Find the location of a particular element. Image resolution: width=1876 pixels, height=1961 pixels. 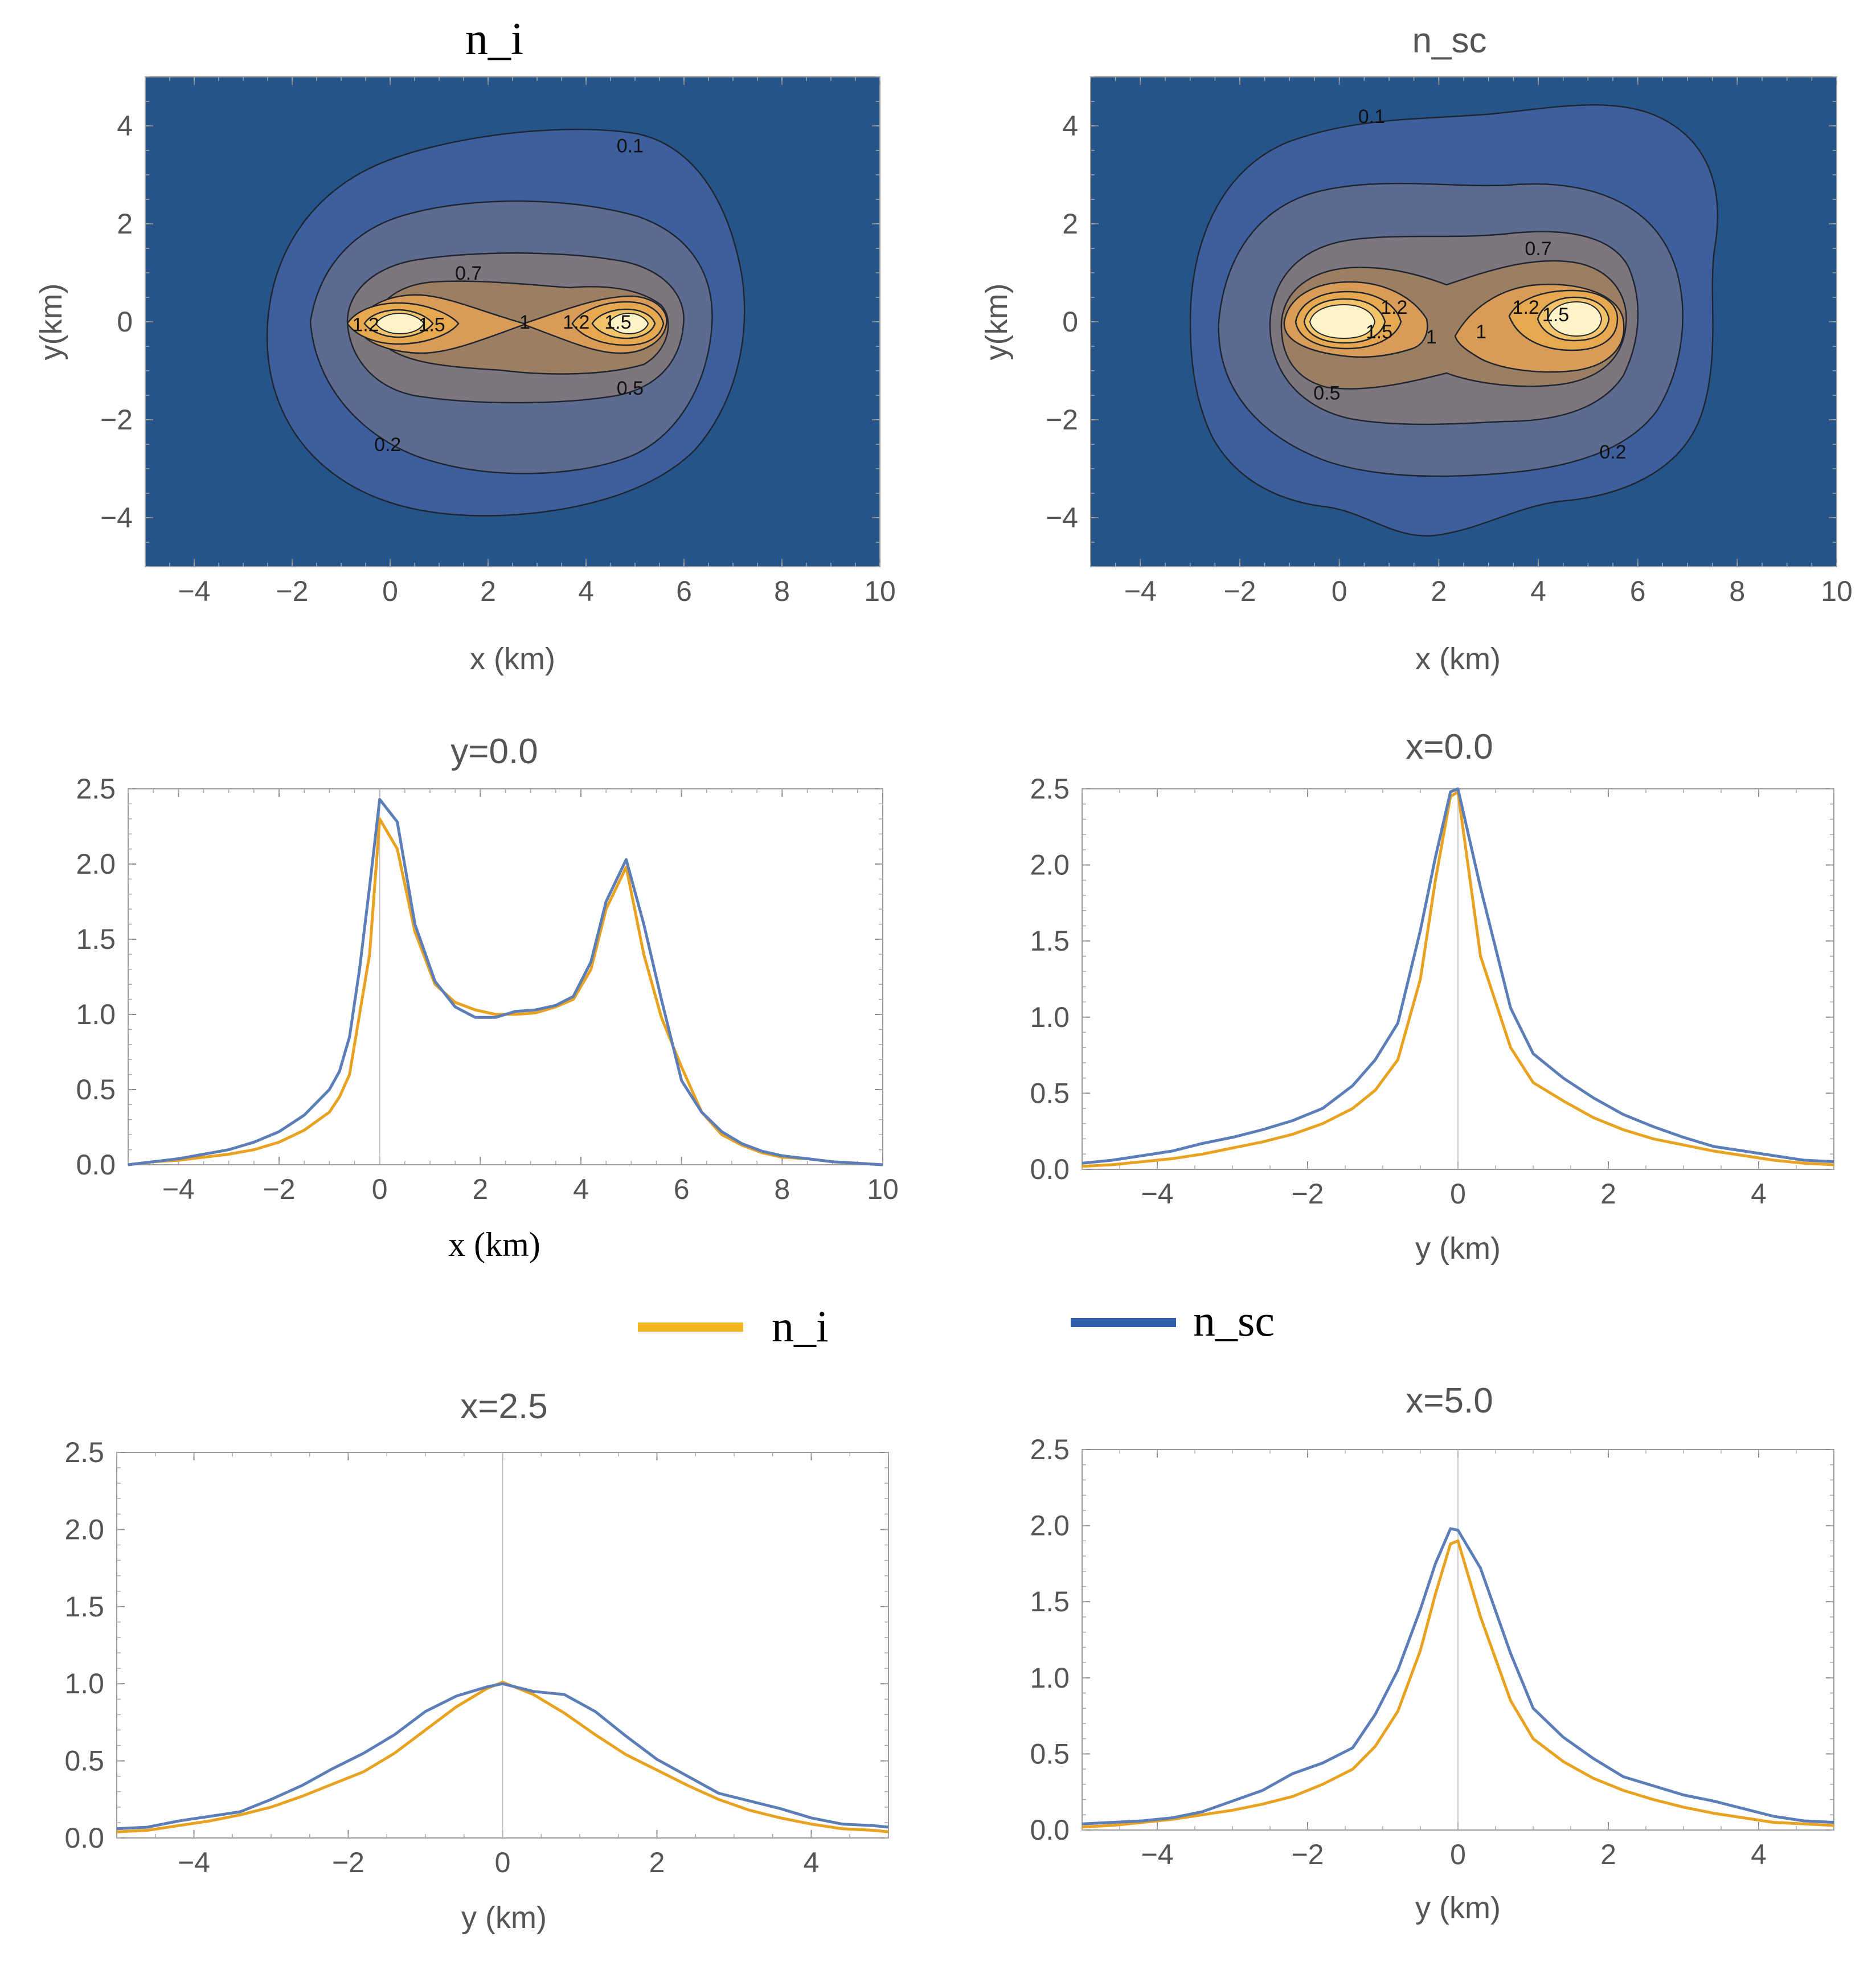

legend-label-n_sc: n_sc is located at coordinates (1234, 1320).